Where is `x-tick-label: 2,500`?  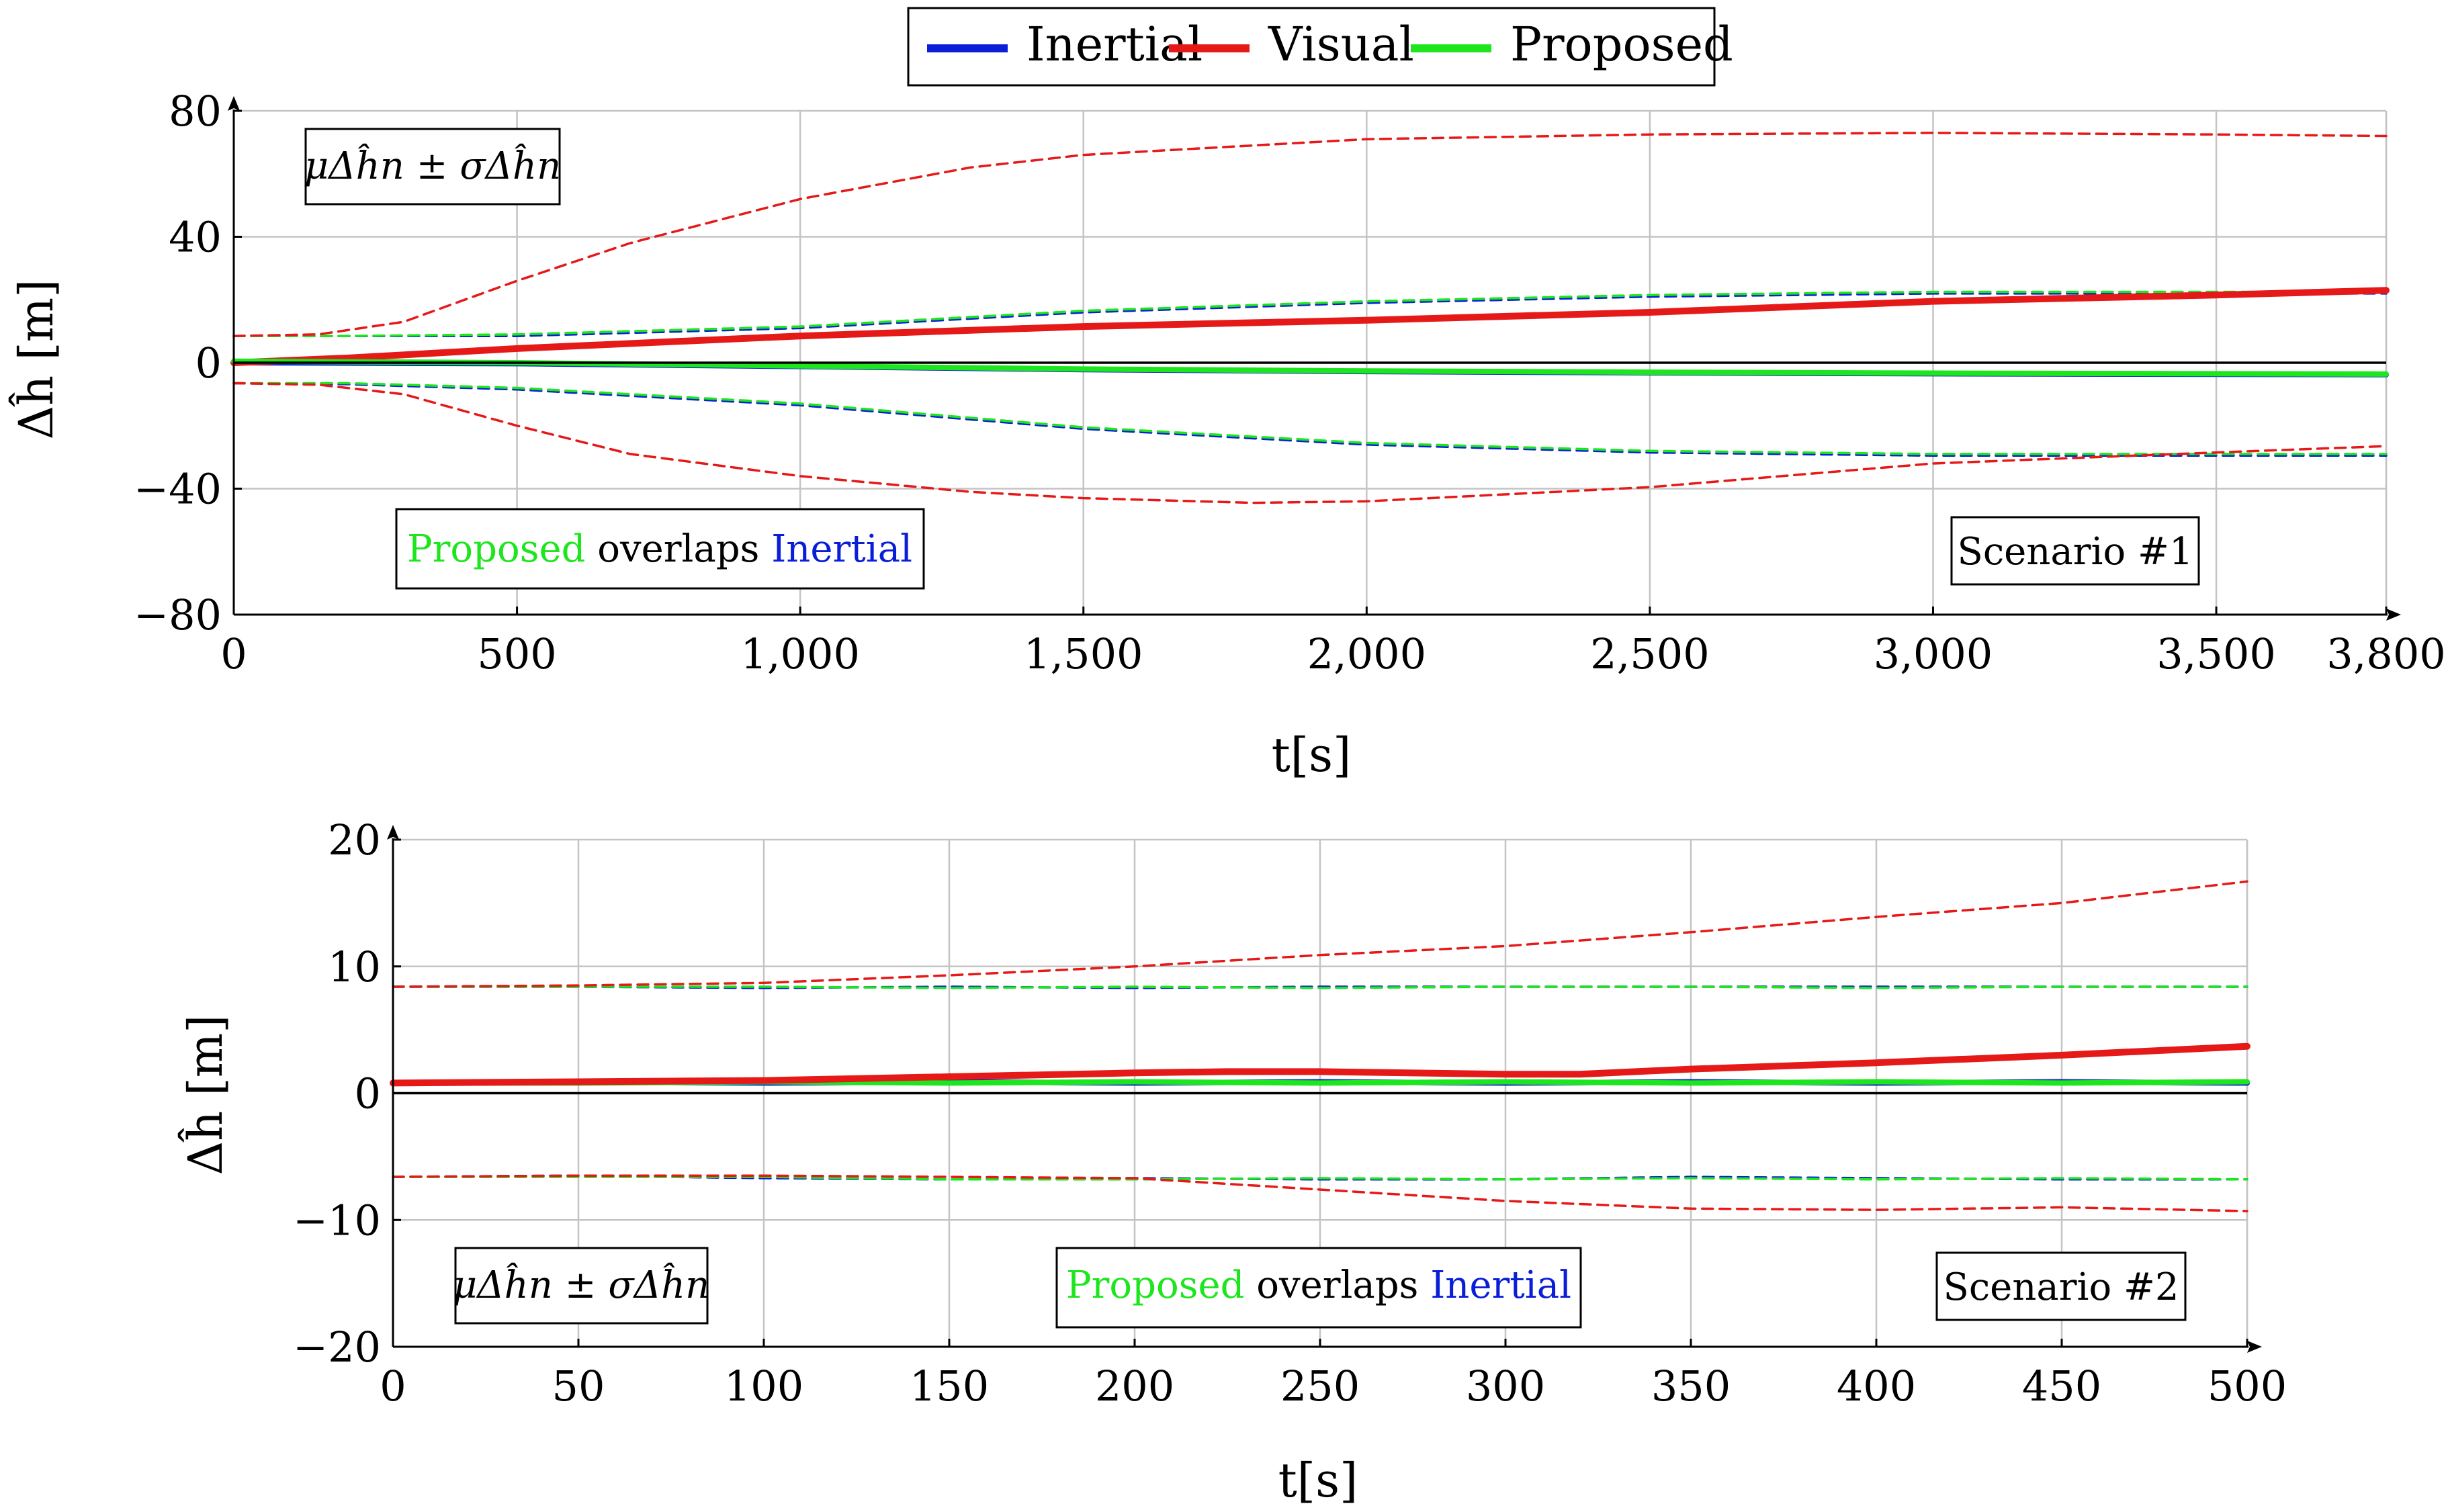
x-tick-label: 2,500 is located at coordinates (1650, 653).